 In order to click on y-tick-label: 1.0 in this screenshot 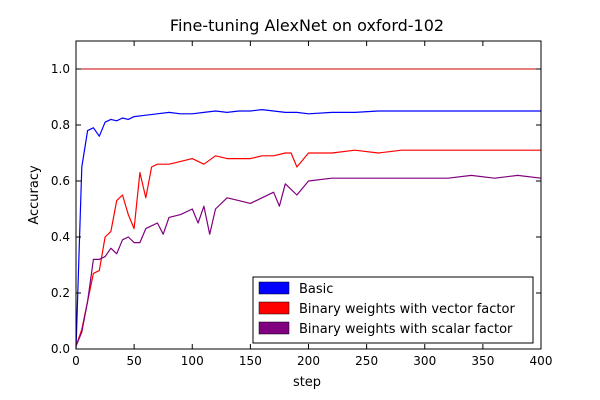, I will do `click(60, 69)`.